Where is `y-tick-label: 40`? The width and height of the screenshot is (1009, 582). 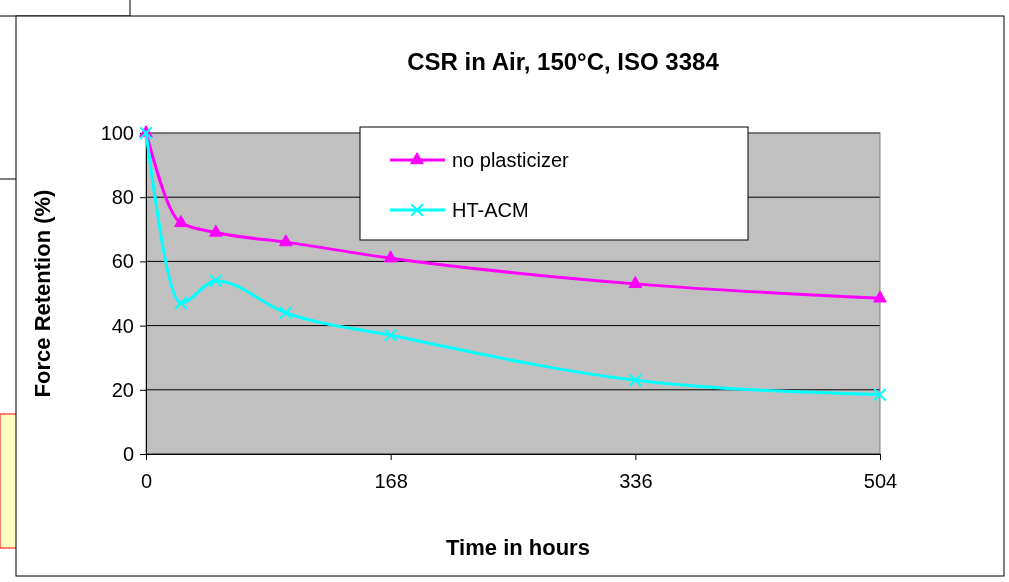
y-tick-label: 40 is located at coordinates (122, 325).